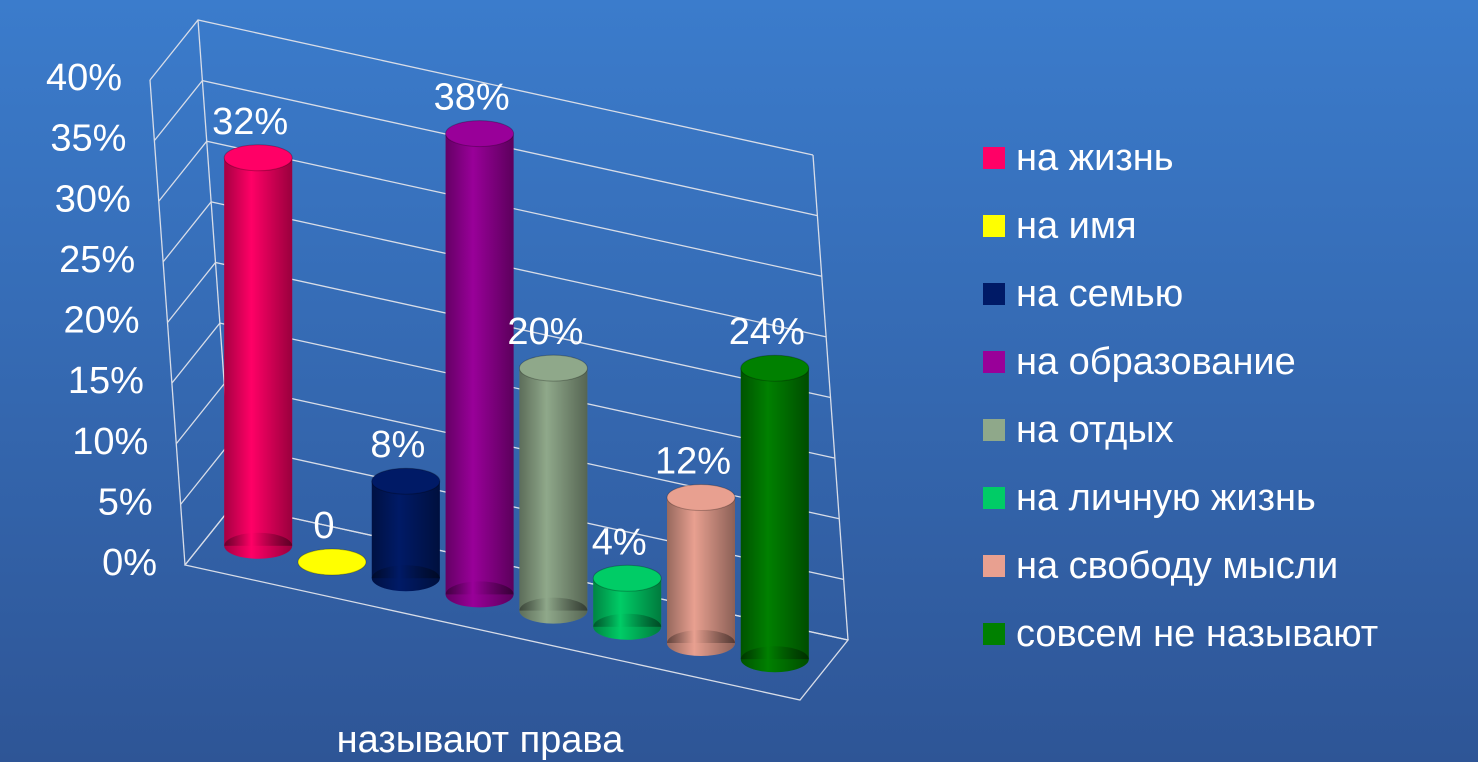  I want to click on legend-label: совсем не называют, so click(1197, 634).